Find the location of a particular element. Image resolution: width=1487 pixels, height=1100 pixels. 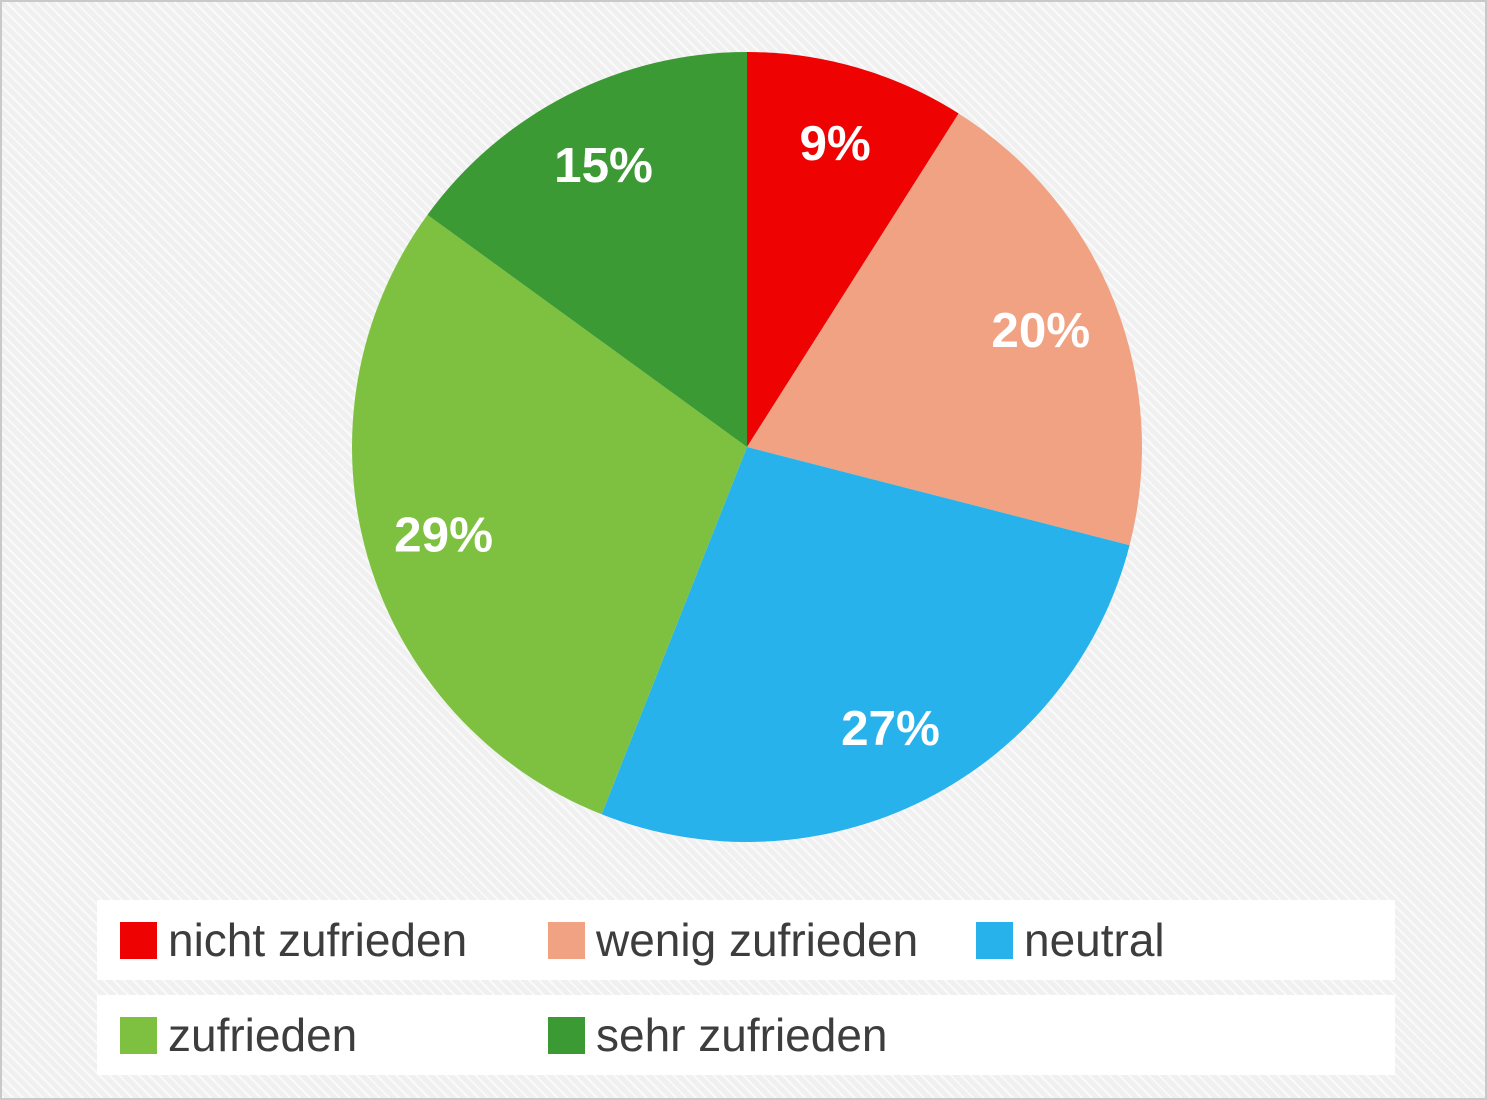

legend-swatch-zufrieden is located at coordinates (138, 1035).